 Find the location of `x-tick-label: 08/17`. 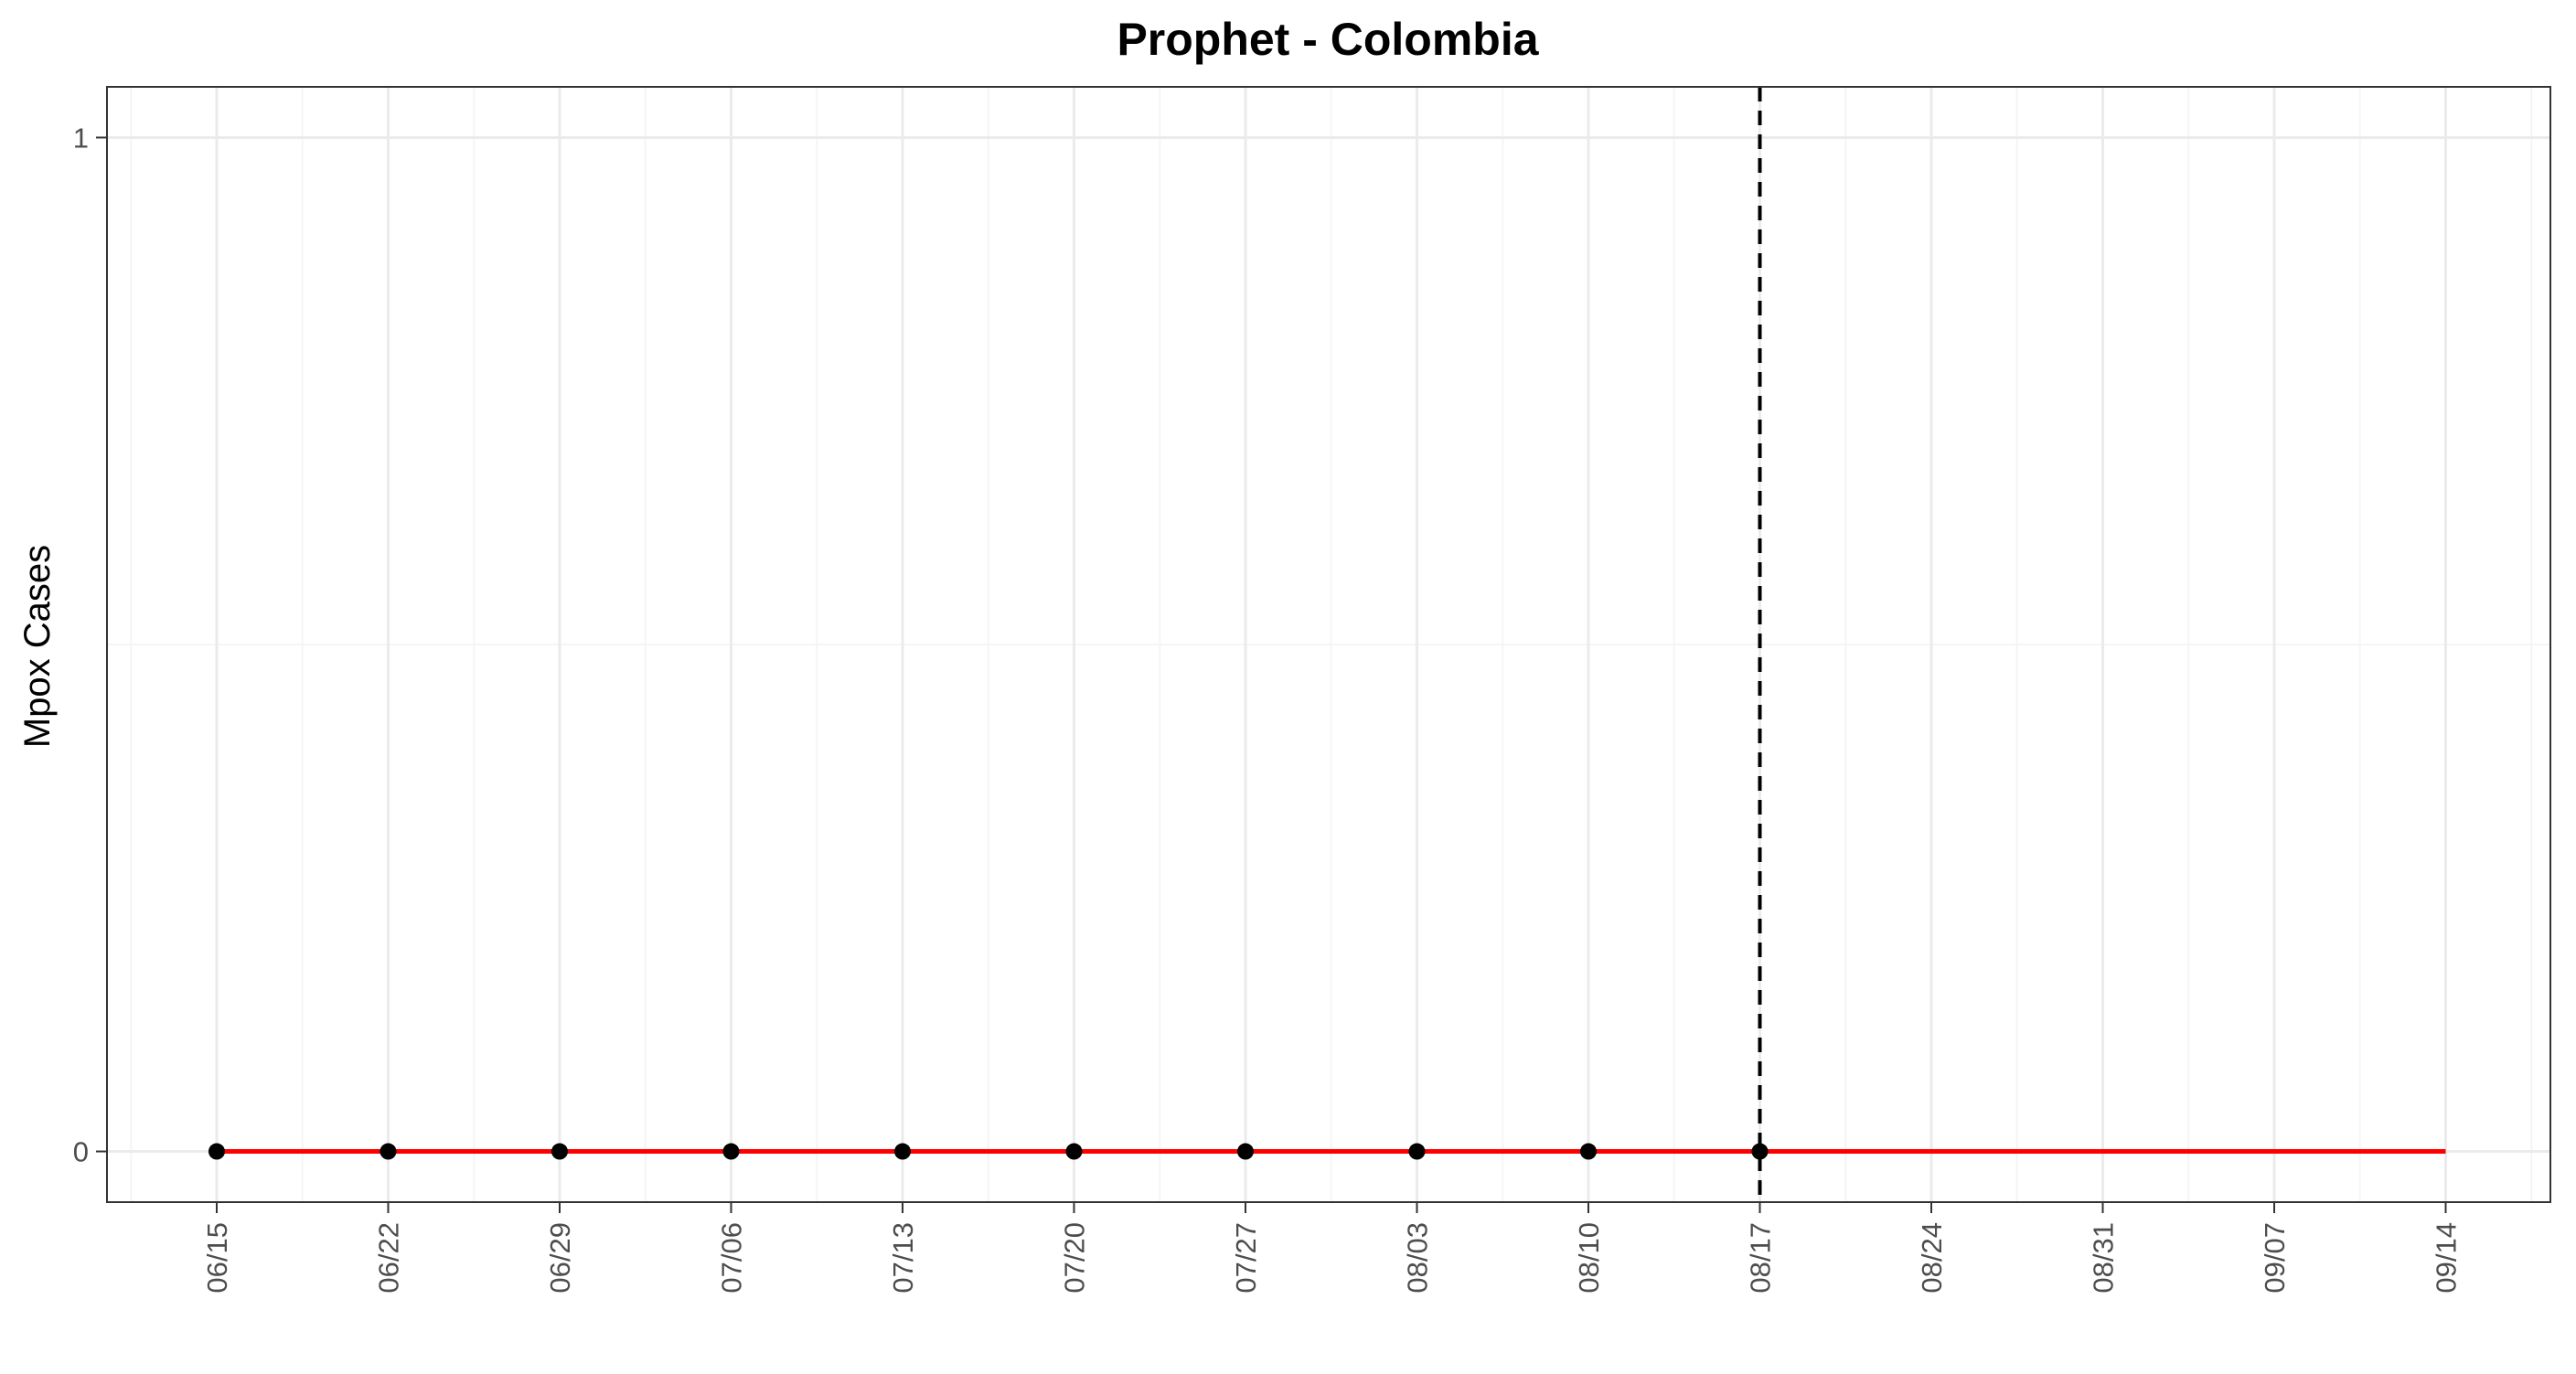

x-tick-label: 08/17 is located at coordinates (1761, 1258).